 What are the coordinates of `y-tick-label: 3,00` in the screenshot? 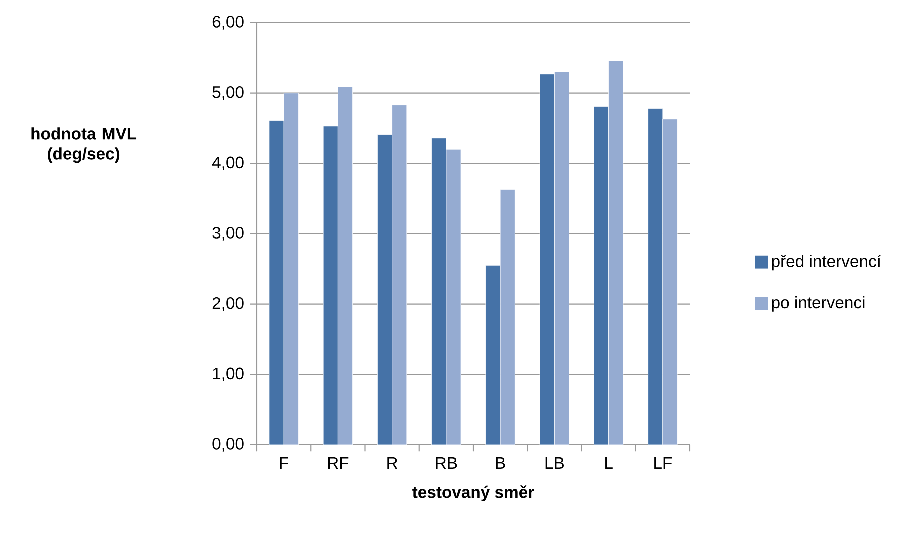 It's located at (228, 234).